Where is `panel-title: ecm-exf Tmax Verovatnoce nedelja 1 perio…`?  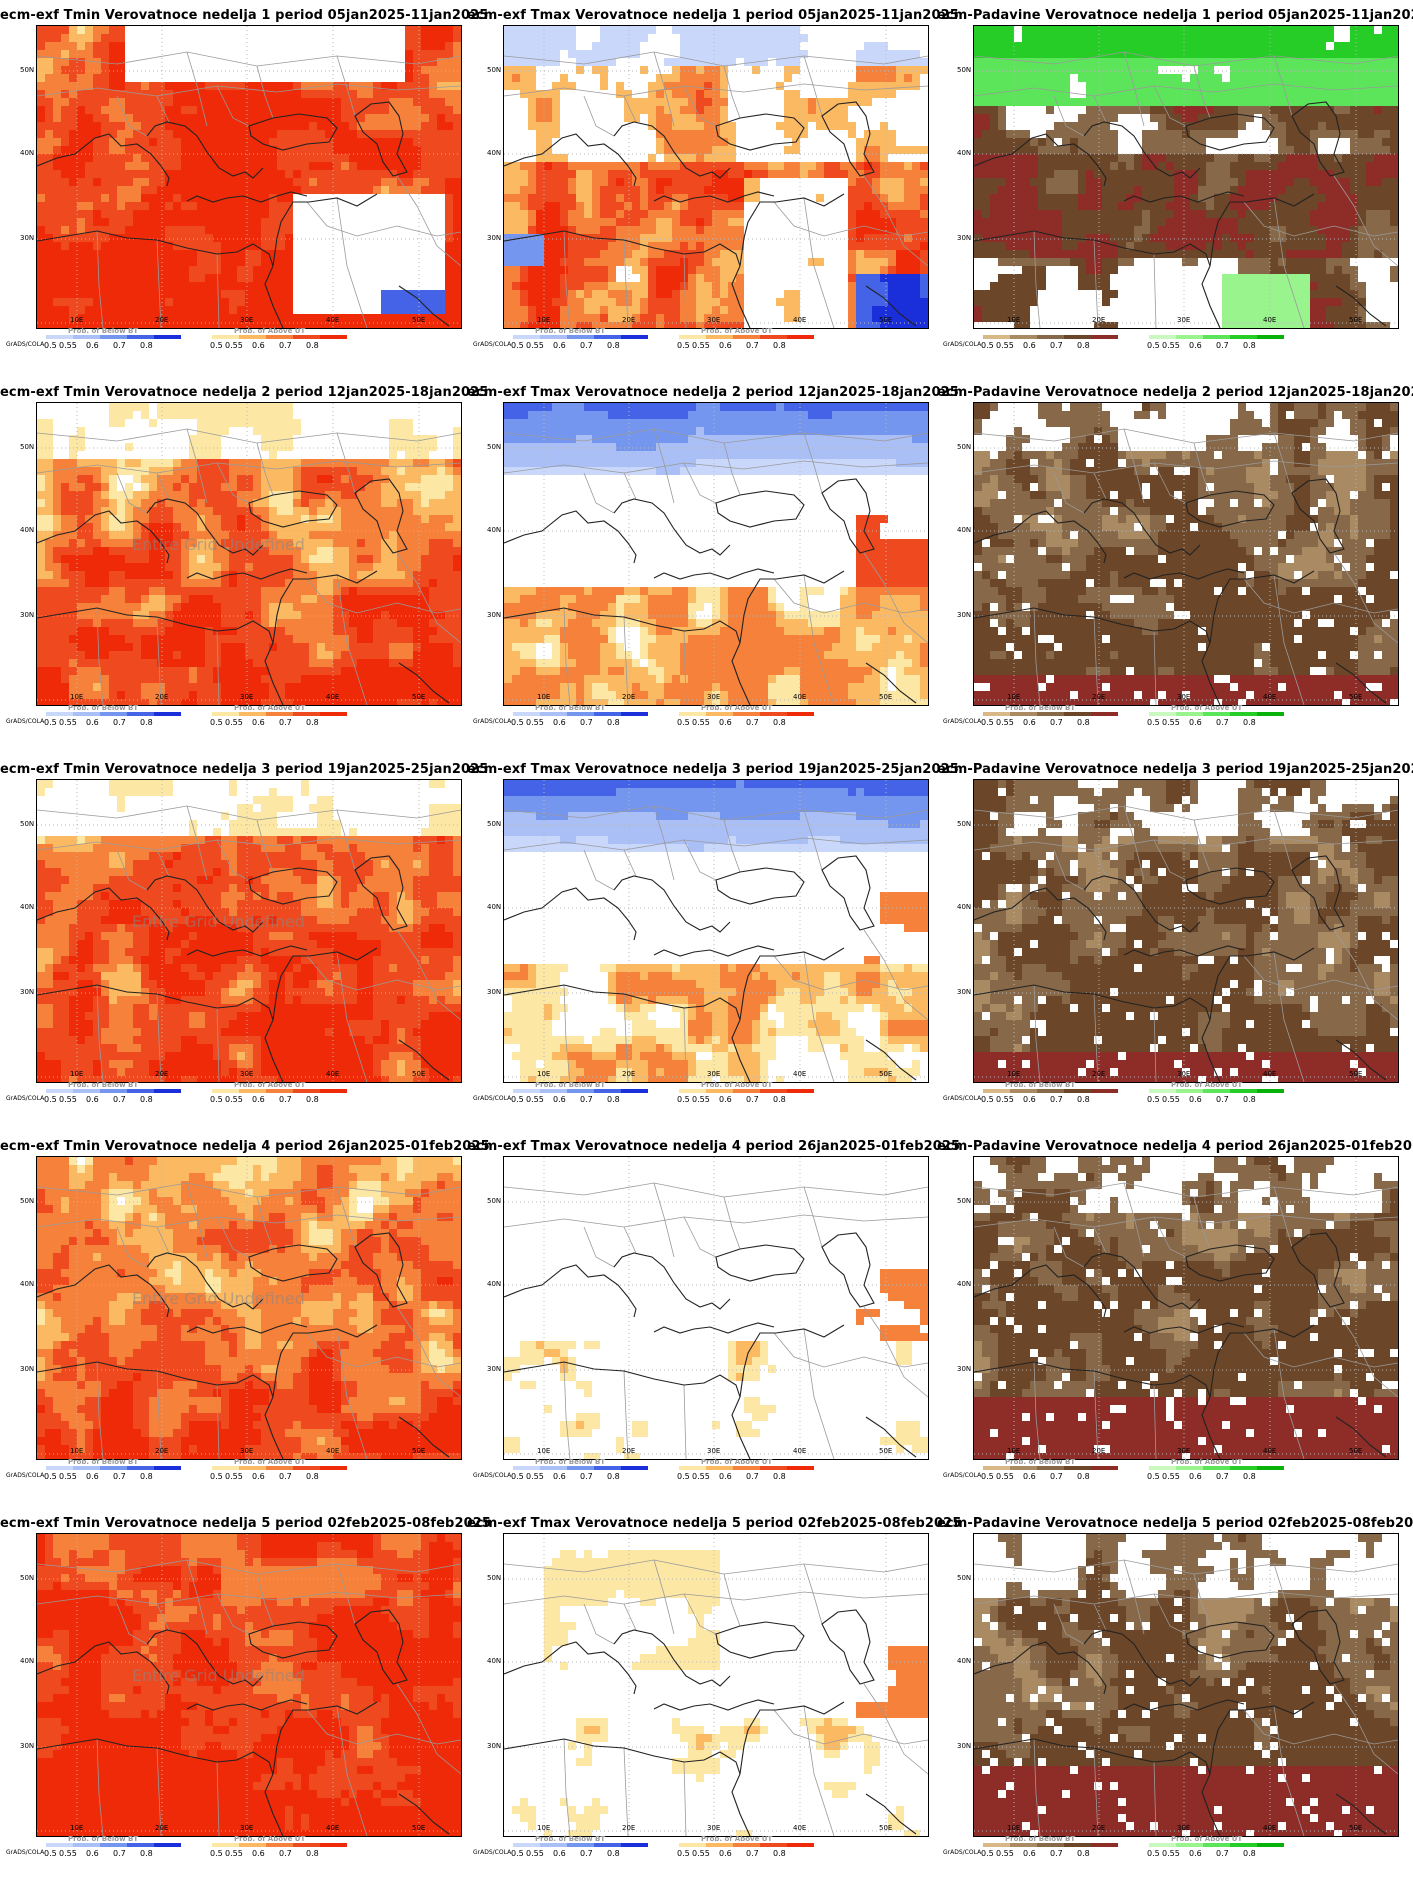 panel-title: ecm-exf Tmax Verovatnoce nedelja 1 perio… is located at coordinates (713, 15).